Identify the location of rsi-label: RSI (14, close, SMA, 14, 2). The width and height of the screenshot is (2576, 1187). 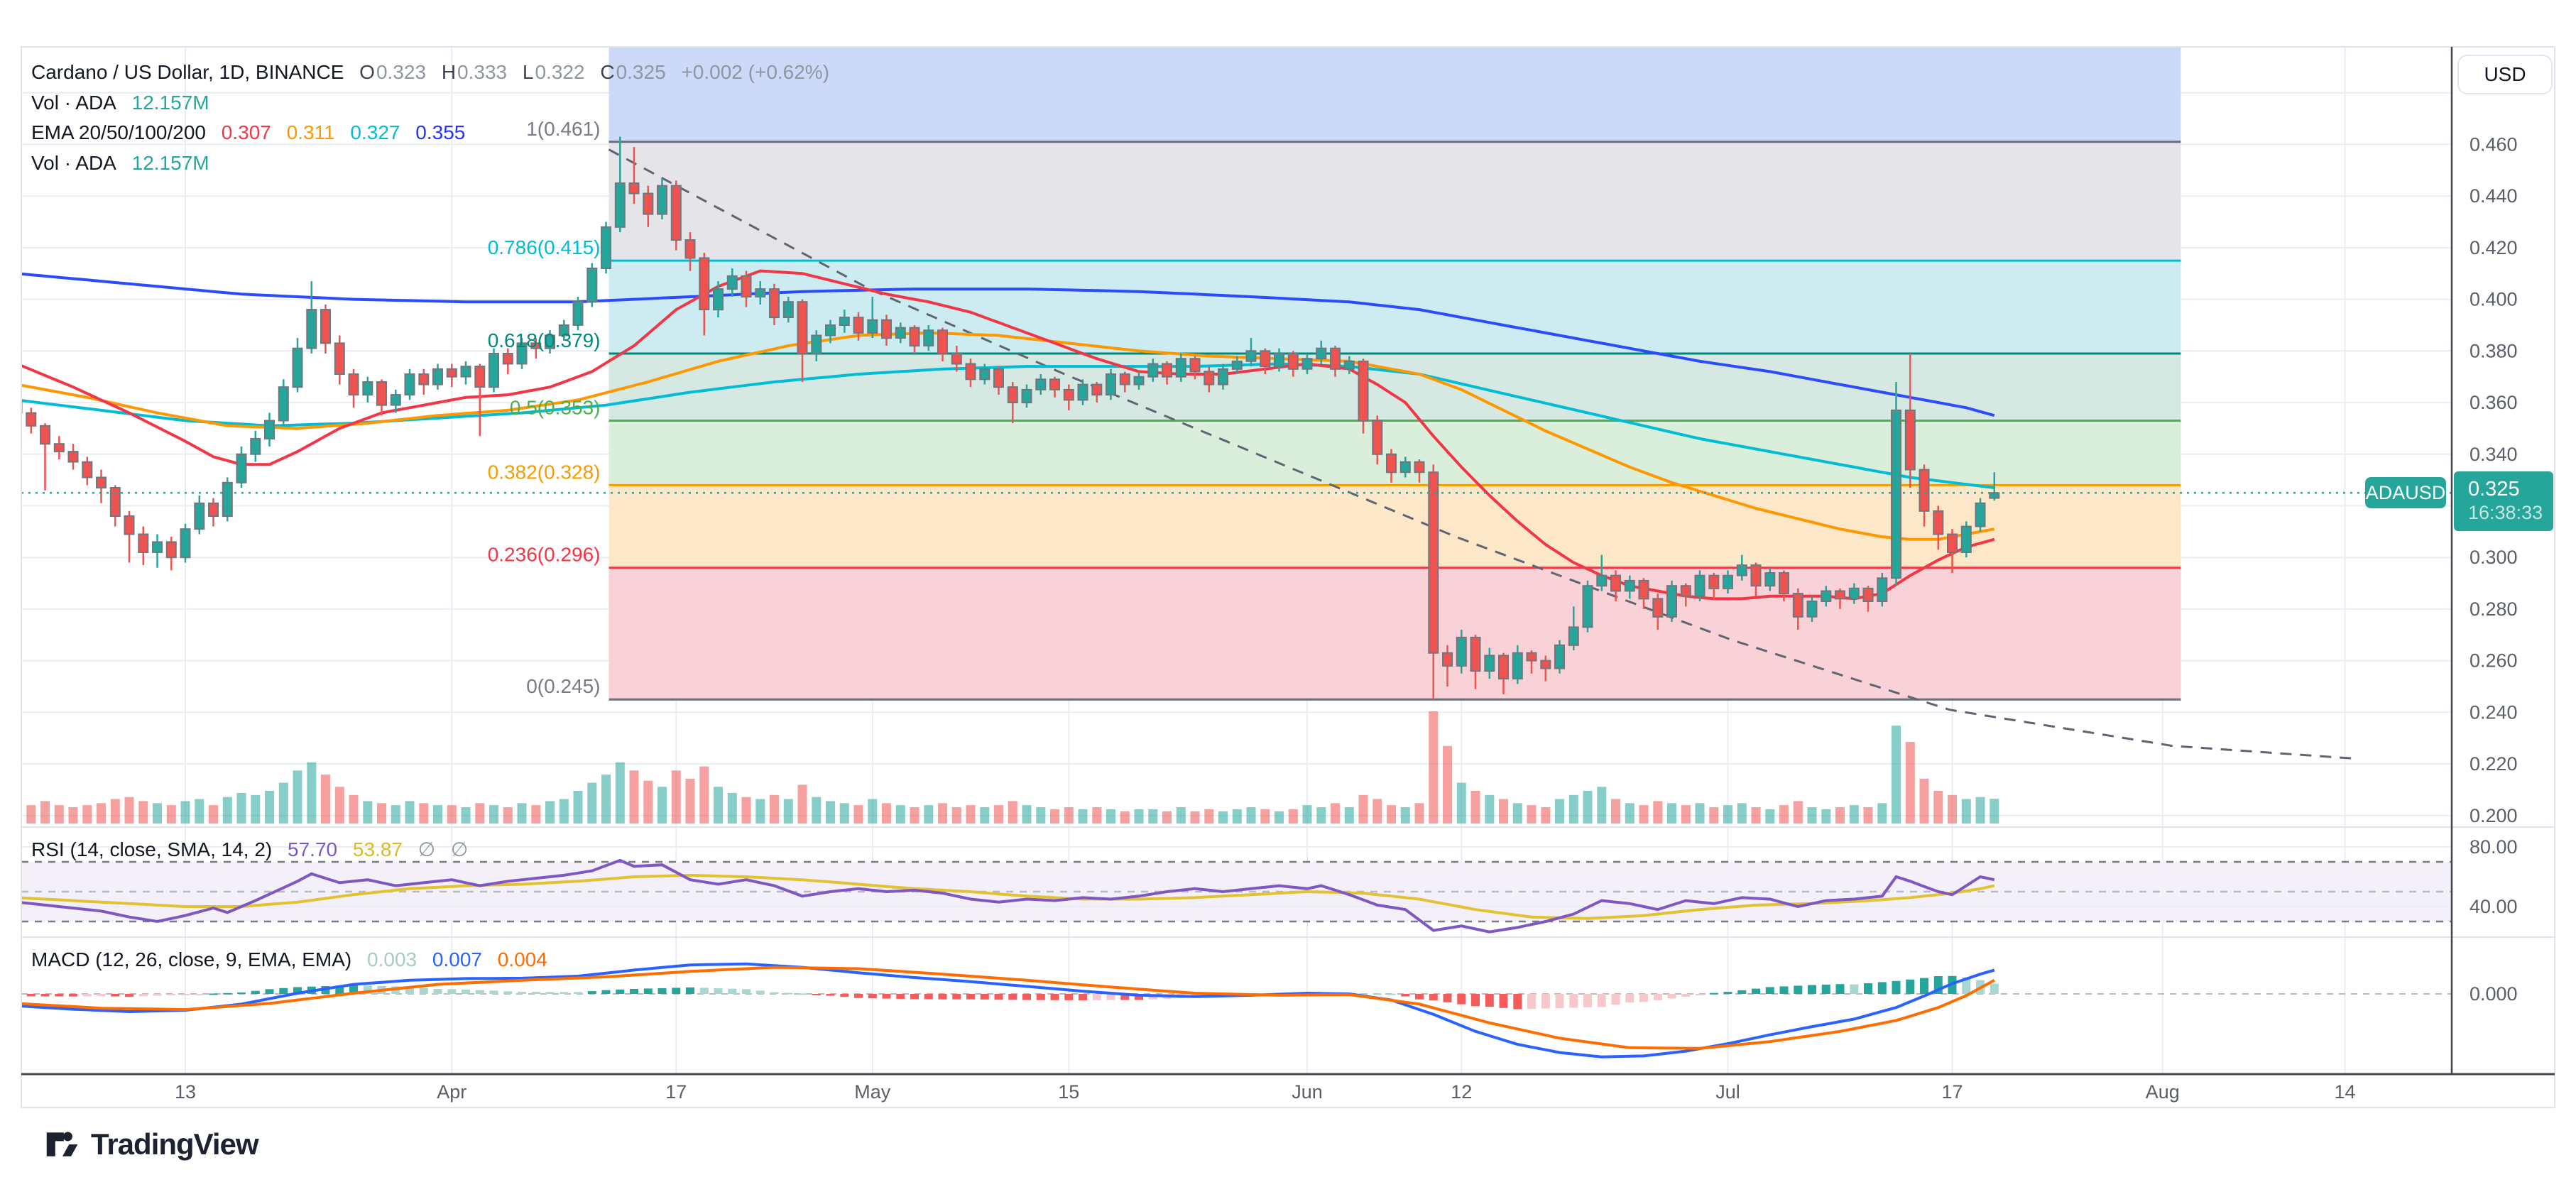
(152, 849).